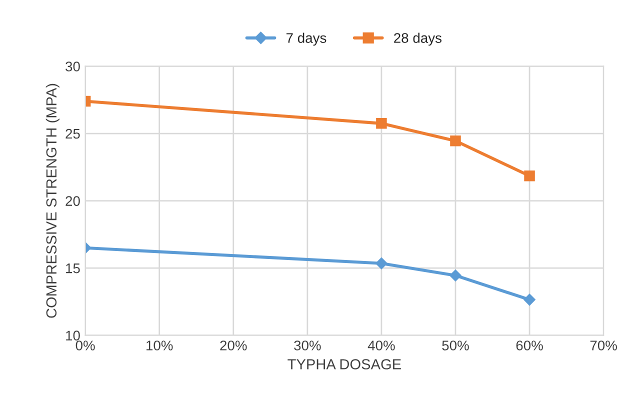 Image resolution: width=632 pixels, height=414 pixels. Describe the element at coordinates (73, 269) in the screenshot. I see `y-tick-label: 15` at that location.